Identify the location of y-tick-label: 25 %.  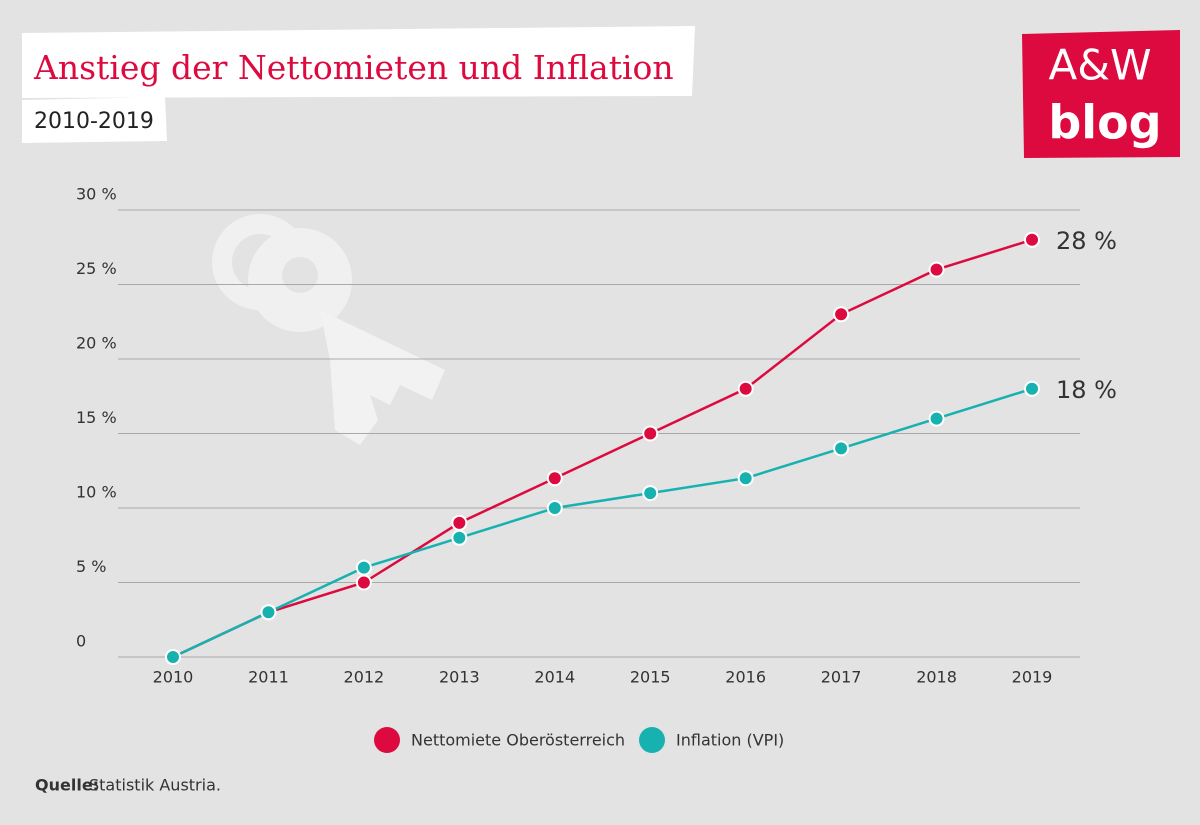
(96, 268).